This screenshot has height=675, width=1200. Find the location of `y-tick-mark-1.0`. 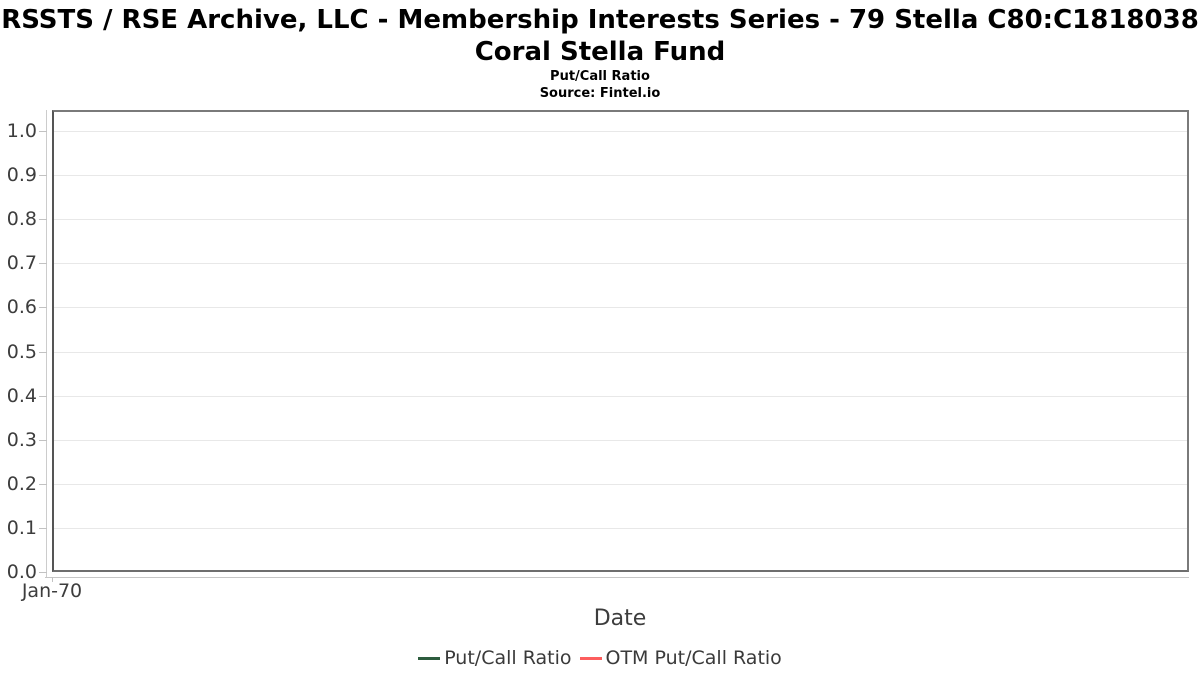

y-tick-mark-1.0 is located at coordinates (43, 131).